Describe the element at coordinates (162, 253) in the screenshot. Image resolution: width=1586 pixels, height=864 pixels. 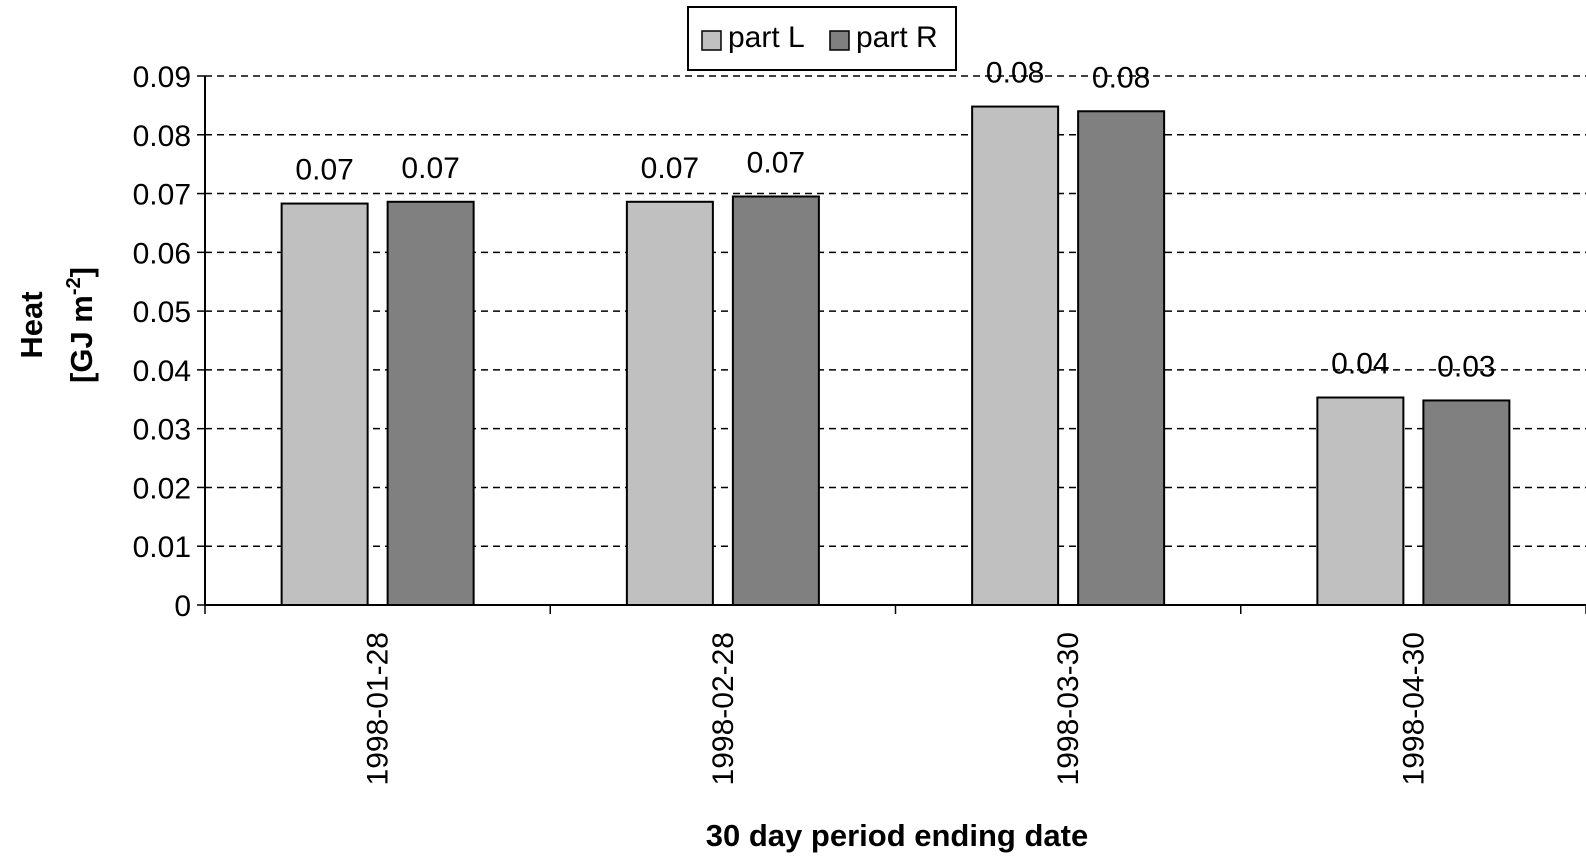
I see `y-tick-label: 0.06` at that location.